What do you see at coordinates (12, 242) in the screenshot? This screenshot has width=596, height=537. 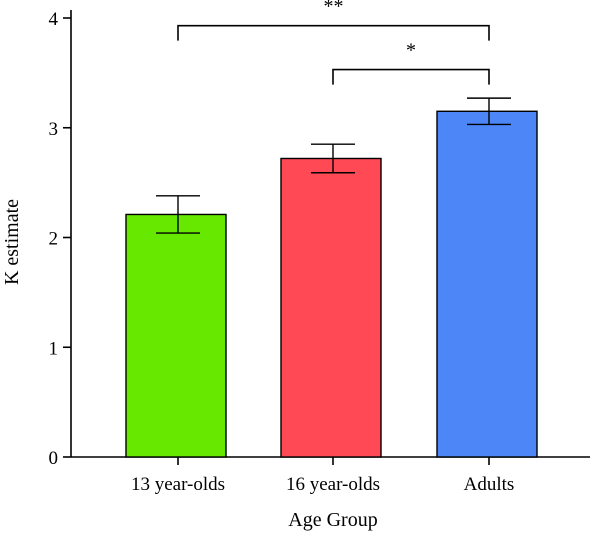 I see `y-axis-title: K estimate` at bounding box center [12, 242].